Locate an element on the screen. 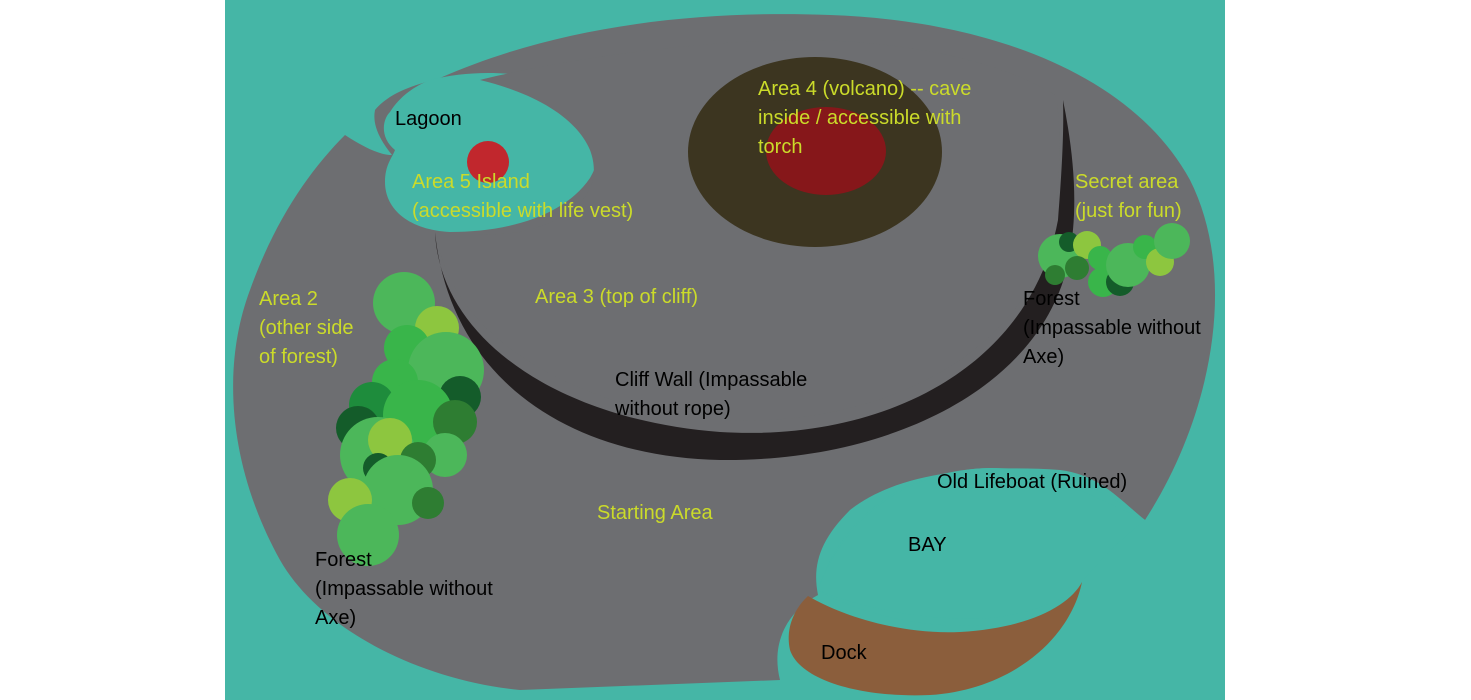 This screenshot has height=700, width=1471. bay-water-fill is located at coordinates (981, 543).